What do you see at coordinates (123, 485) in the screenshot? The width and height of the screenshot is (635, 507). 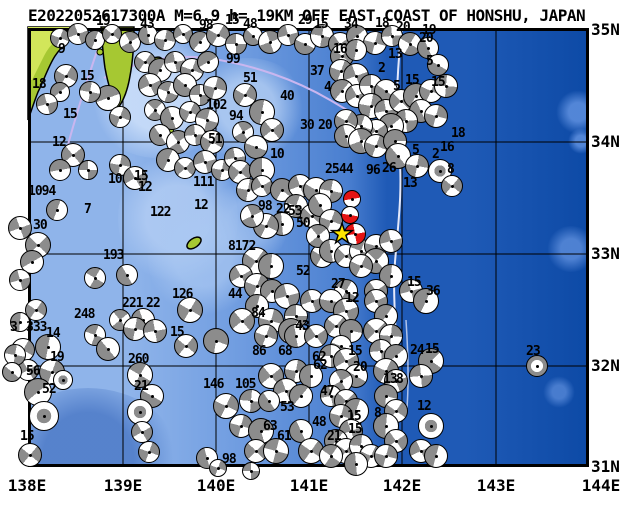 I see `axis-label-longitude: 139E` at bounding box center [123, 485].